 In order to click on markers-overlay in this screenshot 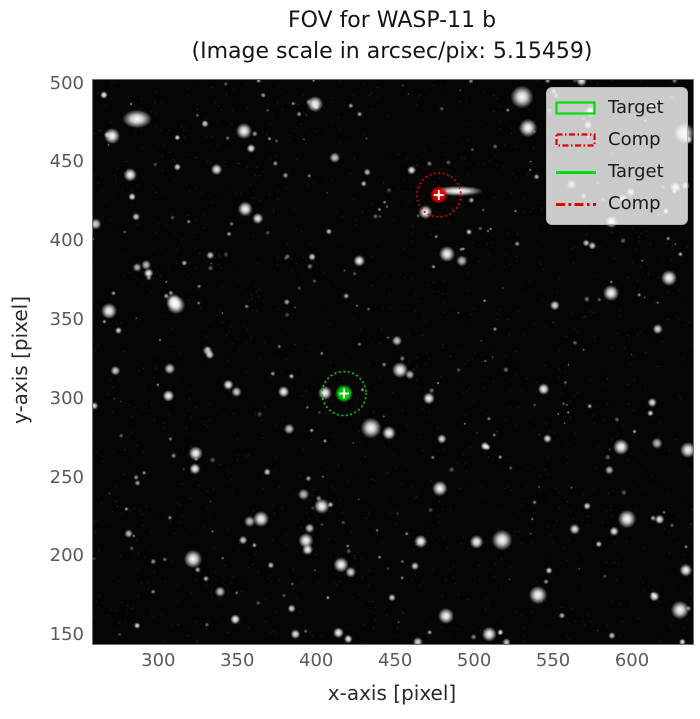, I will do `click(391, 294)`.